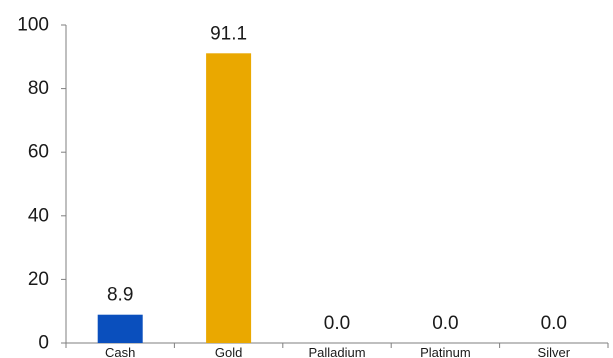  What do you see at coordinates (228, 33) in the screenshot?
I see `data-label: 91.1` at bounding box center [228, 33].